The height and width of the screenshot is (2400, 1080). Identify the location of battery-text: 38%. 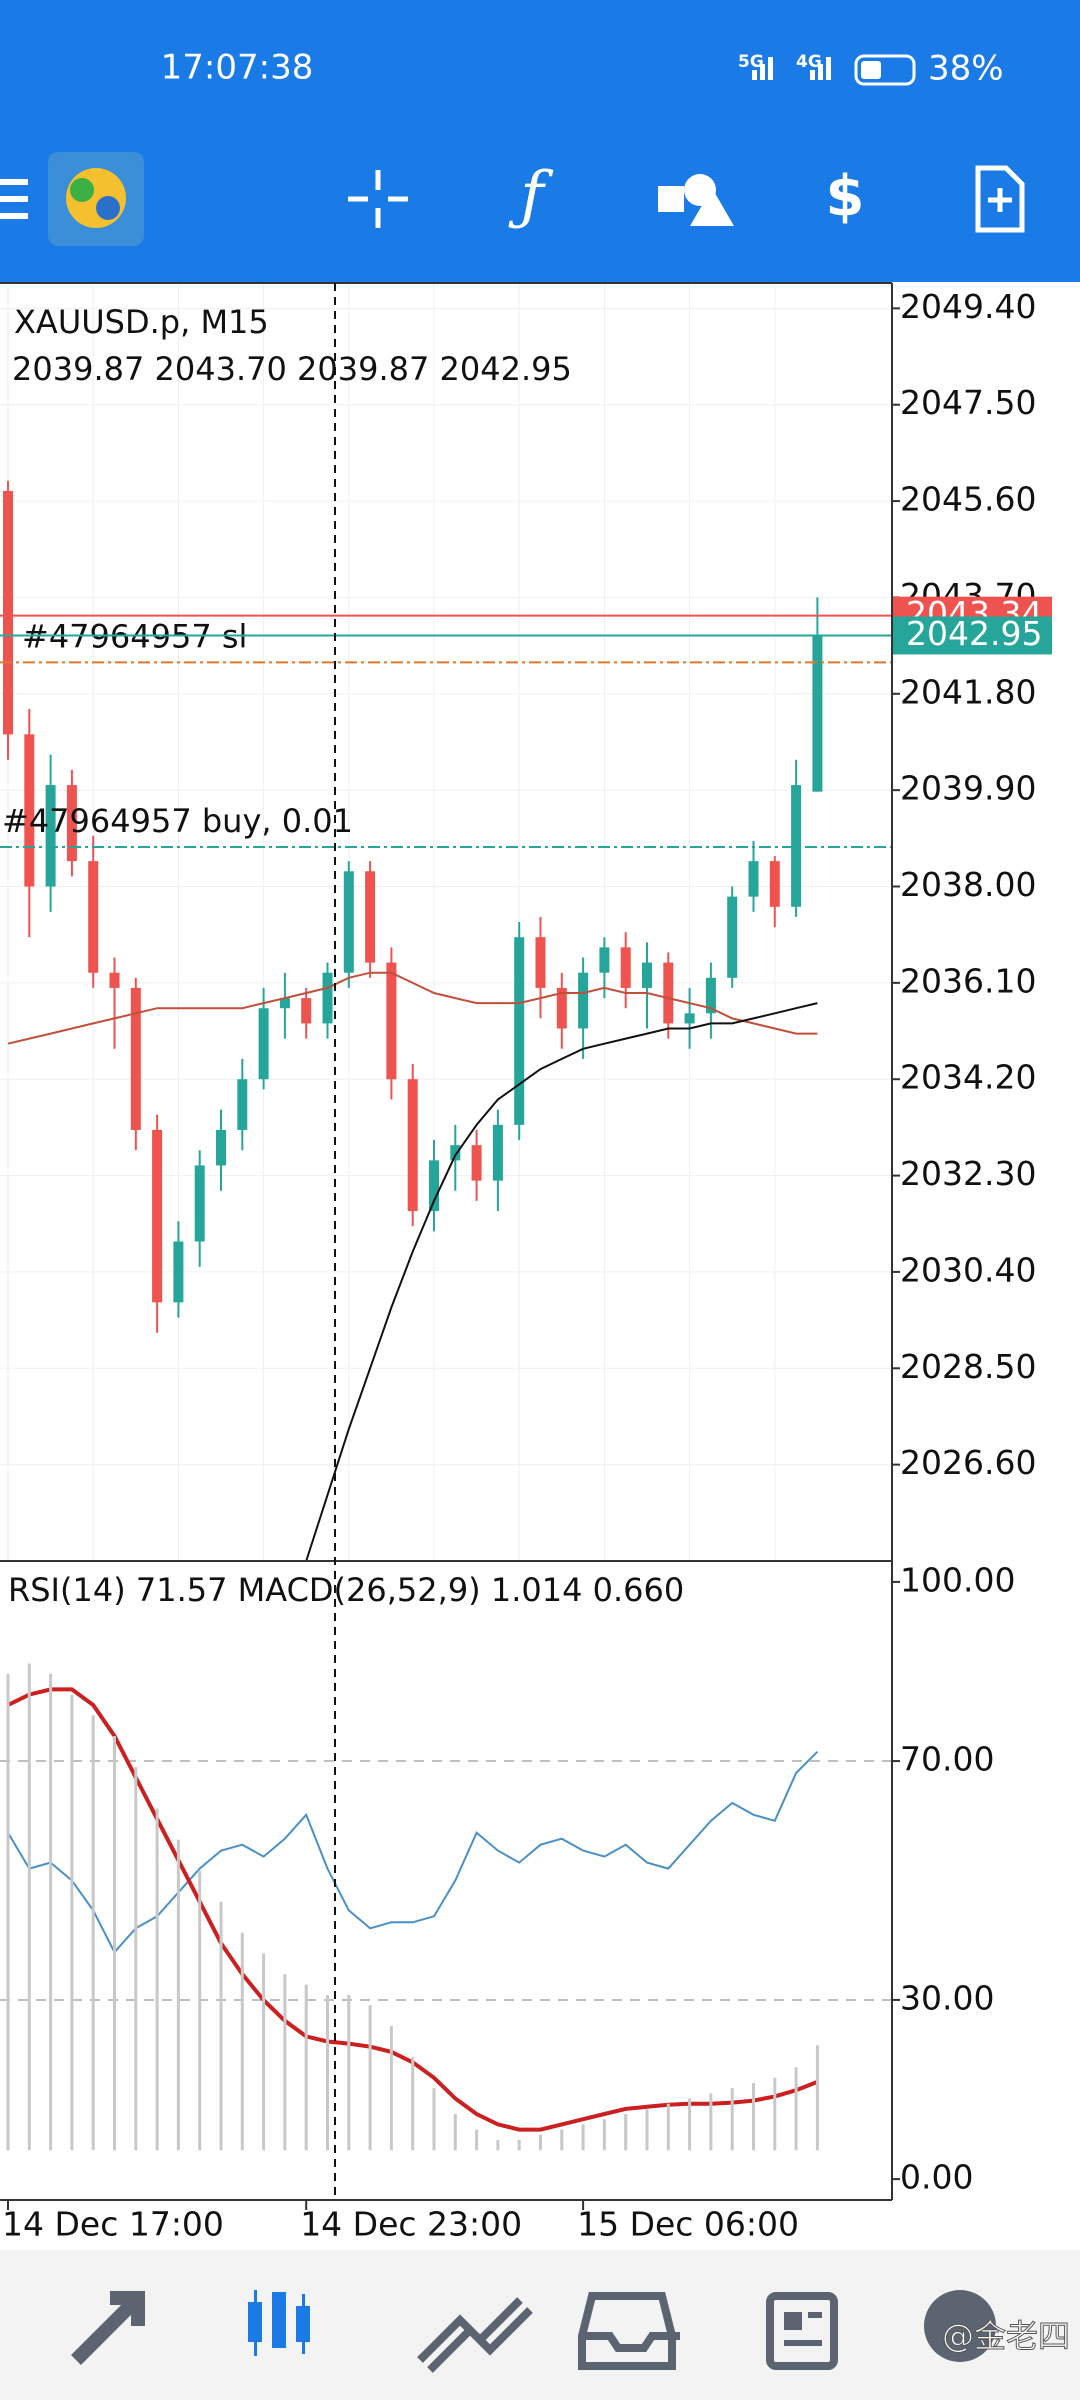
(966, 69).